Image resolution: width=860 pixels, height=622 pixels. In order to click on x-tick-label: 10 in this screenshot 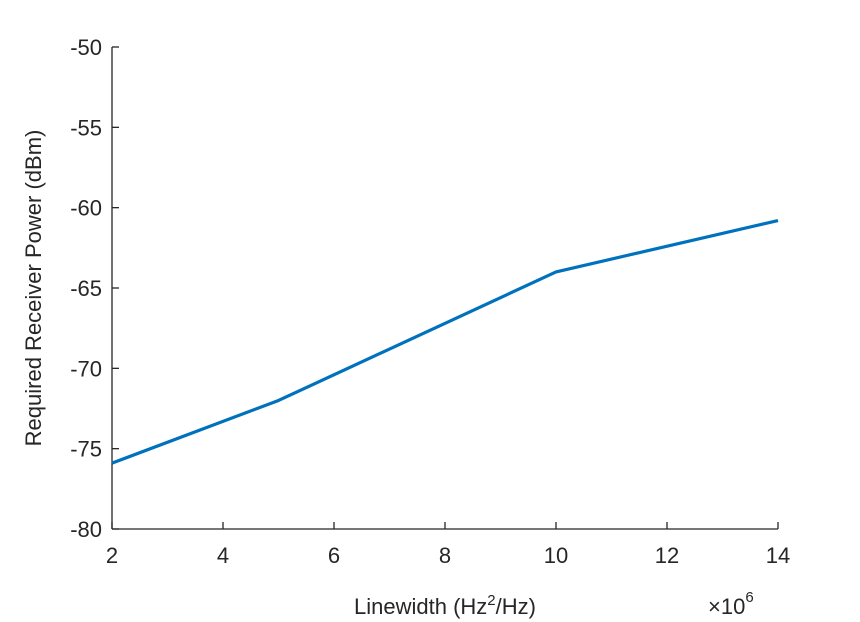, I will do `click(556, 555)`.